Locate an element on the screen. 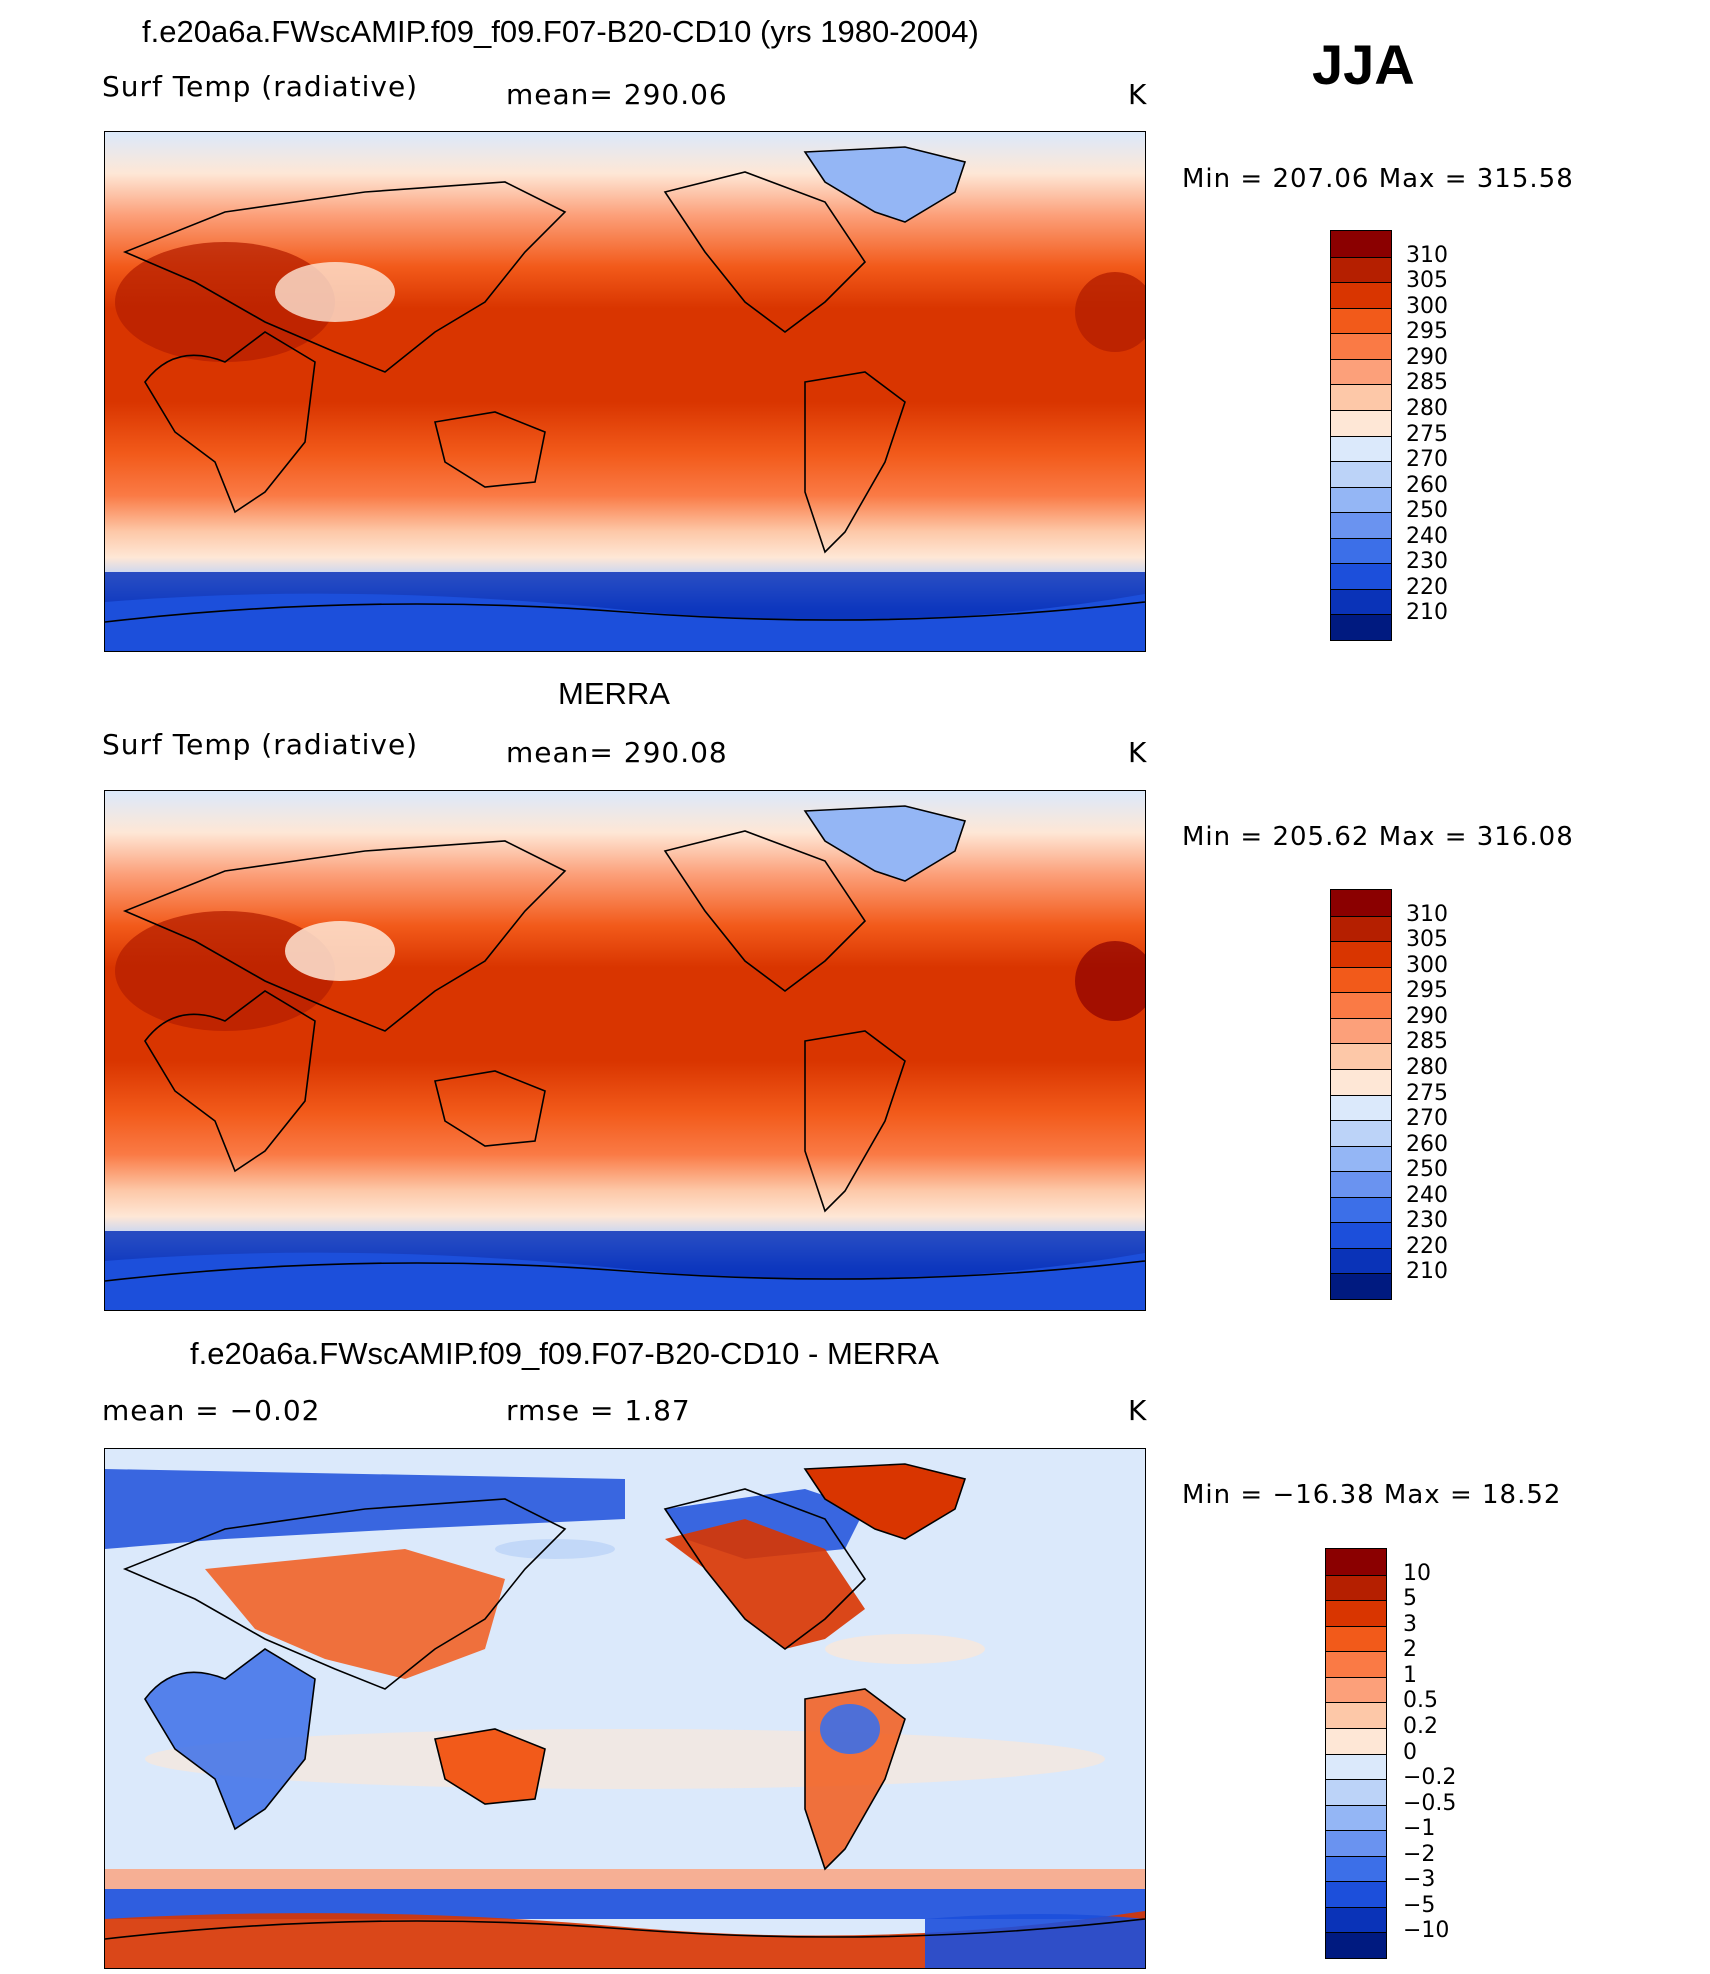 This screenshot has width=1710, height=1974. panel2-units-label: K is located at coordinates (1138, 752).